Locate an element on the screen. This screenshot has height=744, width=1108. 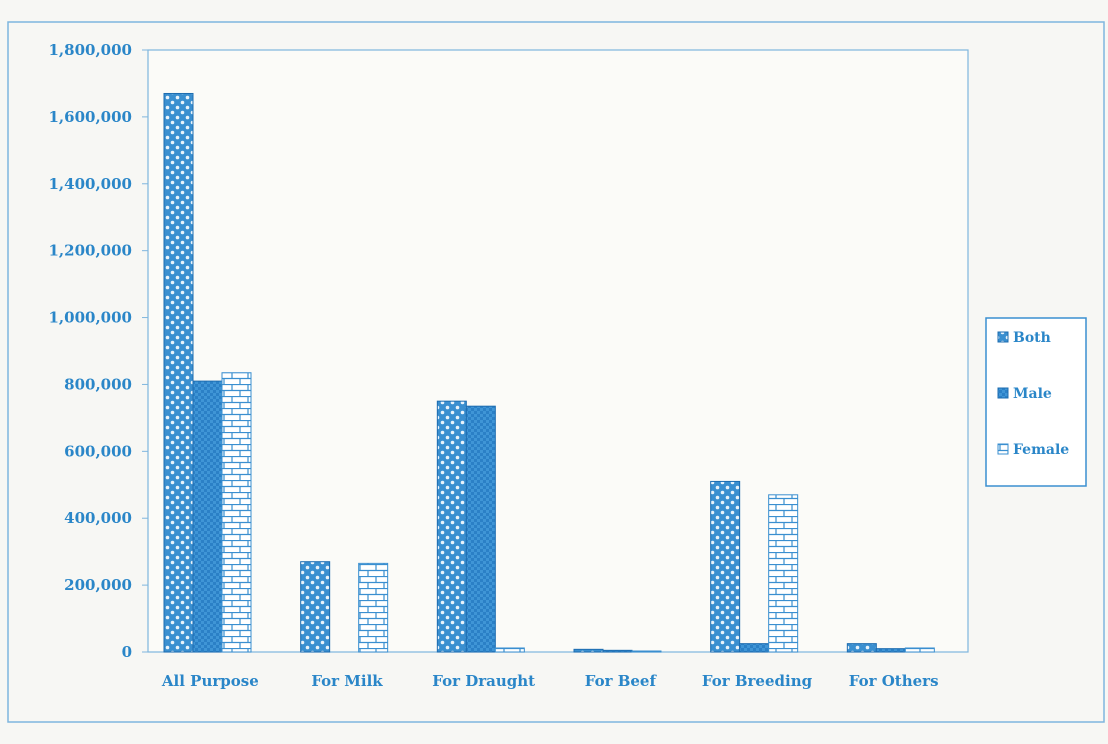
x-tick-label: All Purpose is located at coordinates (210, 681).